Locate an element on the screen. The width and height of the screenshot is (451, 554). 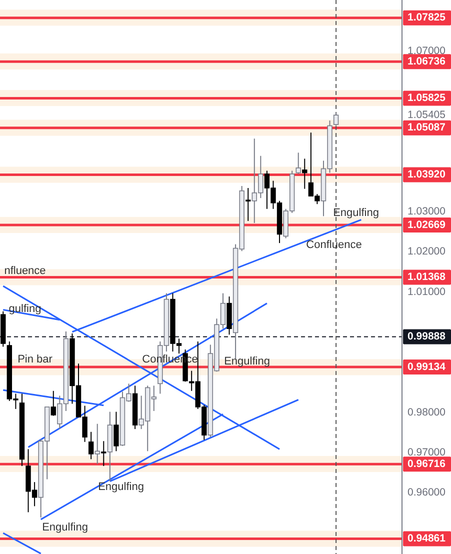
annotation: gulfing is located at coordinates (25, 308).